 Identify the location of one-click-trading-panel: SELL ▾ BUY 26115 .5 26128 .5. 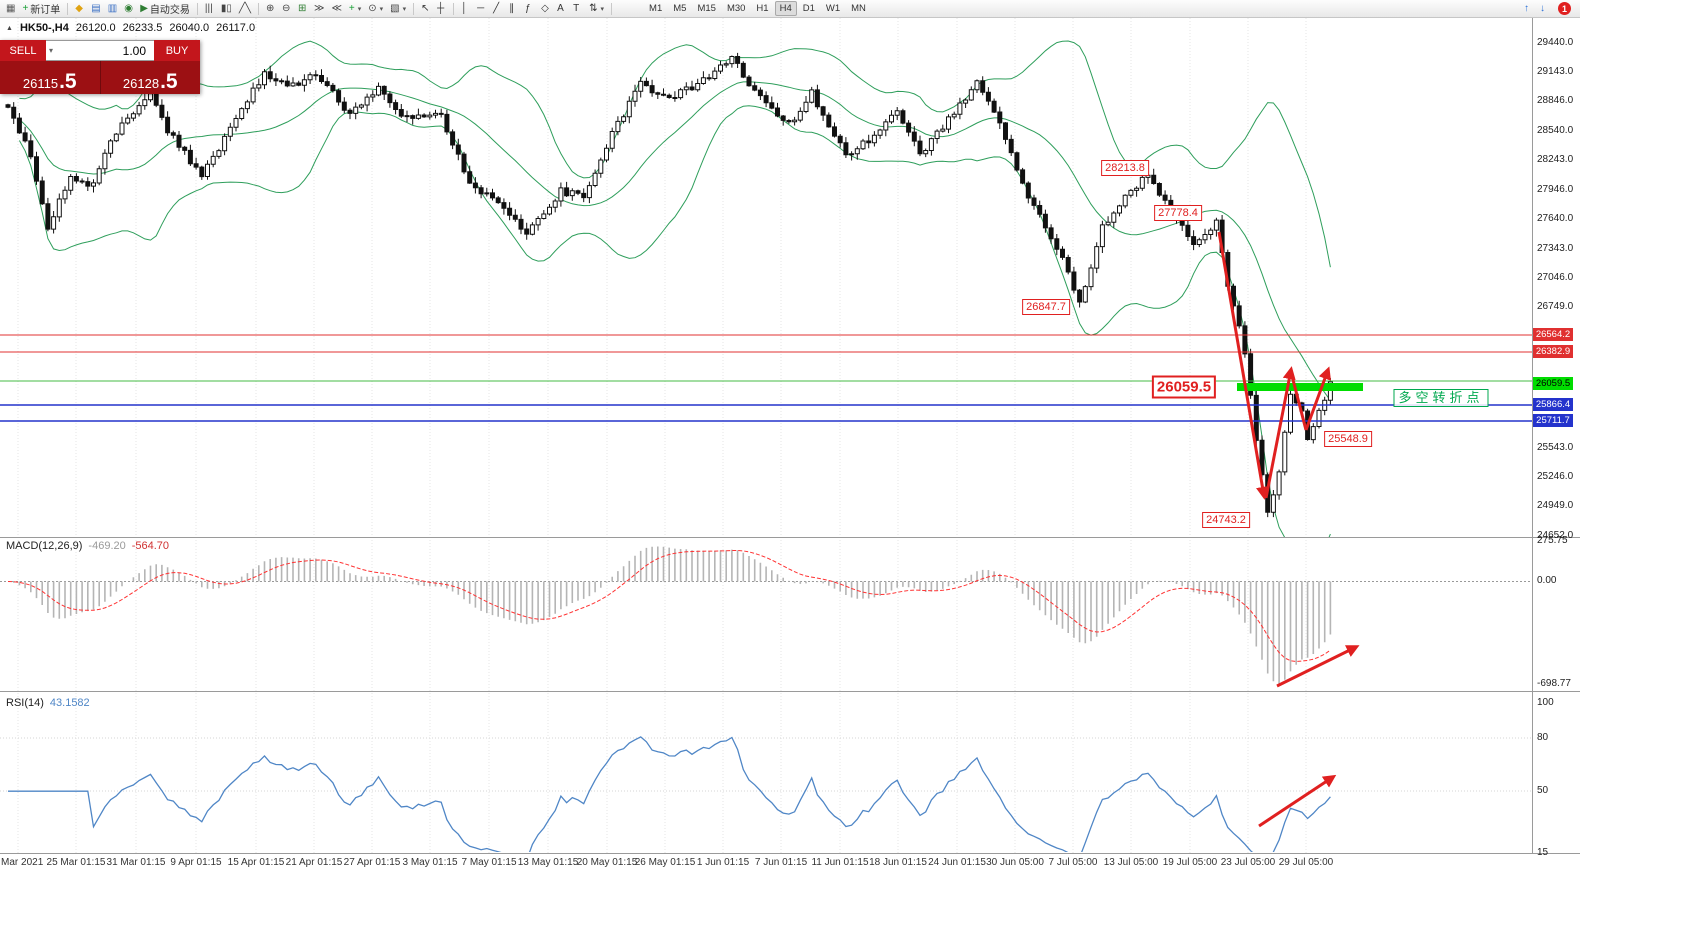
(100, 67).